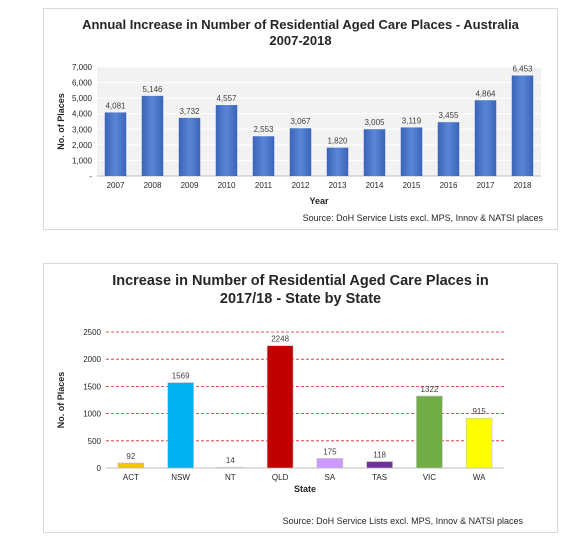  Describe the element at coordinates (449, 185) in the screenshot. I see `x-tick-label: 2016` at that location.